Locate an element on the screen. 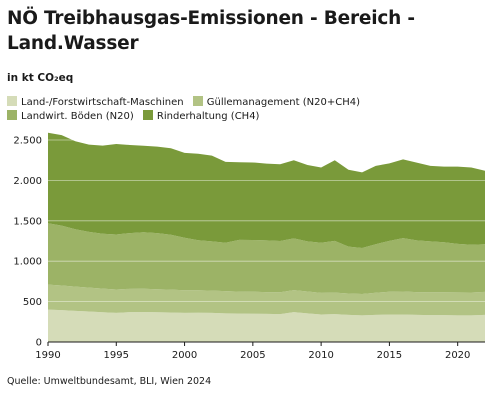 This screenshot has height=401, width=500. x-tick-label: 1995 is located at coordinates (116, 355).